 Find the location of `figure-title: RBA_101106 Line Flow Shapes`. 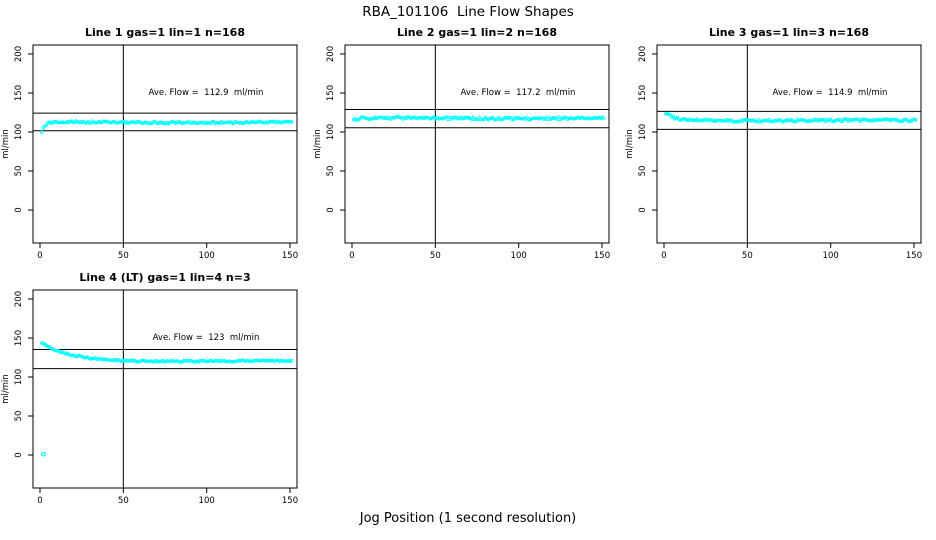

figure-title: RBA_101106 Line Flow Shapes is located at coordinates (468, 12).